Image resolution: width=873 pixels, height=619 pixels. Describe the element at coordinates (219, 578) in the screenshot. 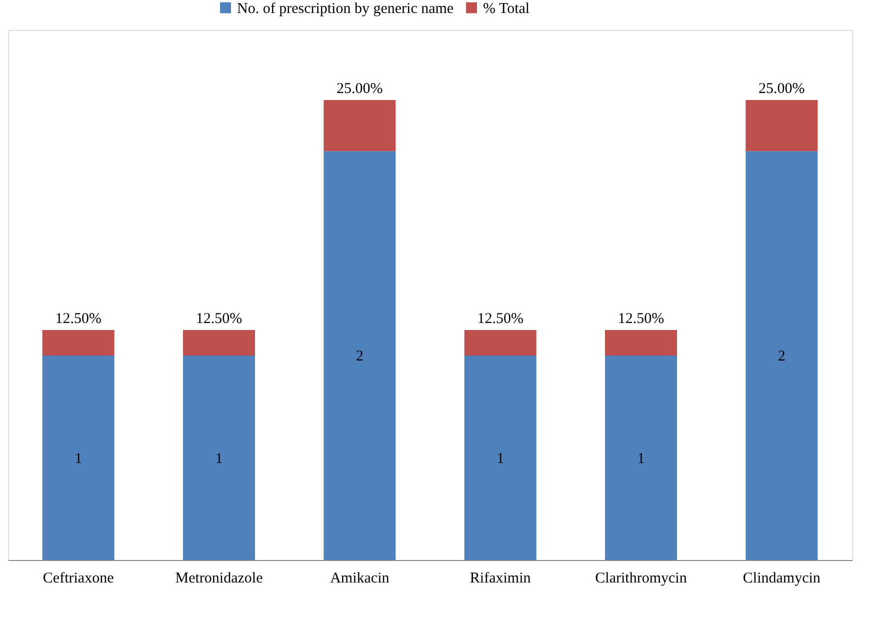

I see `x-tick-label: Metronidazole` at that location.